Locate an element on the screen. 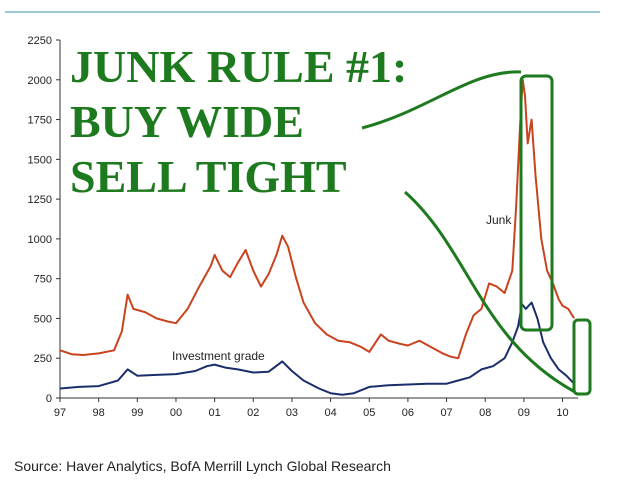 This screenshot has height=499, width=629. y-tick-label: 0 is located at coordinates (49, 399).